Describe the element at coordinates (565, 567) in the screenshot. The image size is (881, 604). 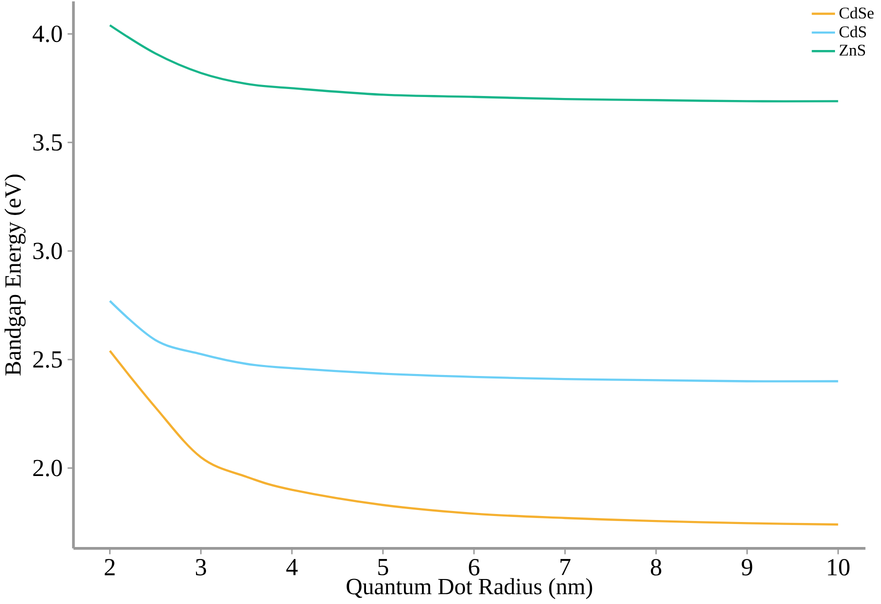
I see `x-tick-label: 7` at that location.